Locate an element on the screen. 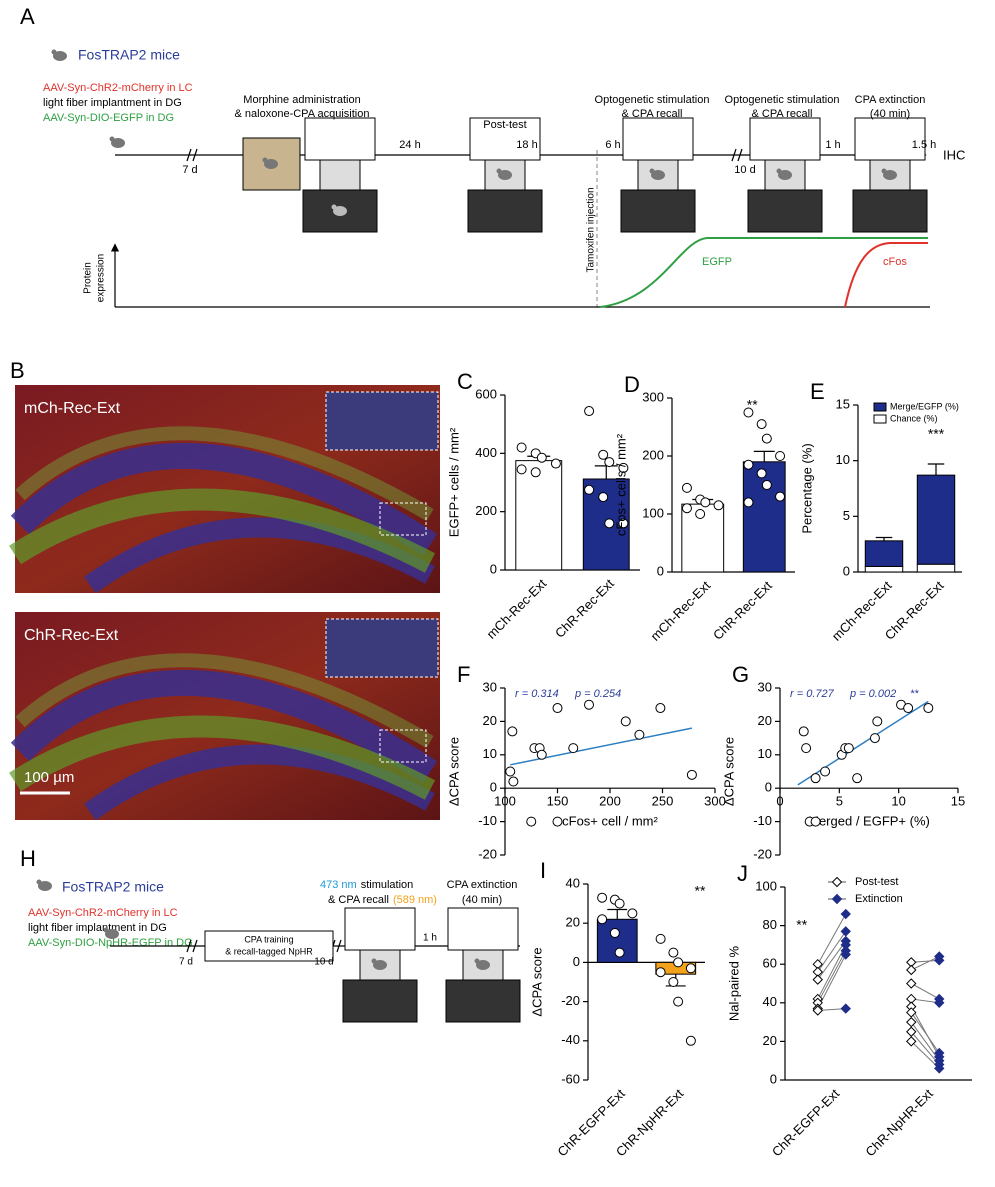 Image resolution: width=995 pixels, height=1187 pixels. y-axis-label: ΔCPA score is located at coordinates (728, 771).